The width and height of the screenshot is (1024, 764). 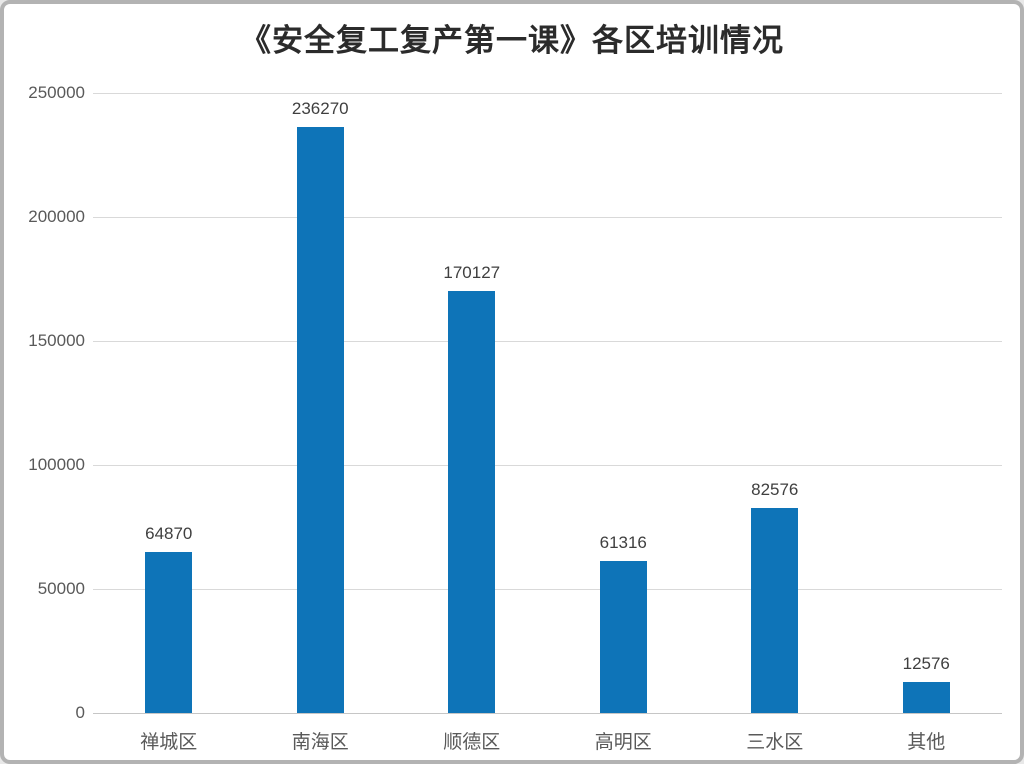 I want to click on chart-title: 《安全复工复产第一课》各区培训情况, so click(x=512, y=40).